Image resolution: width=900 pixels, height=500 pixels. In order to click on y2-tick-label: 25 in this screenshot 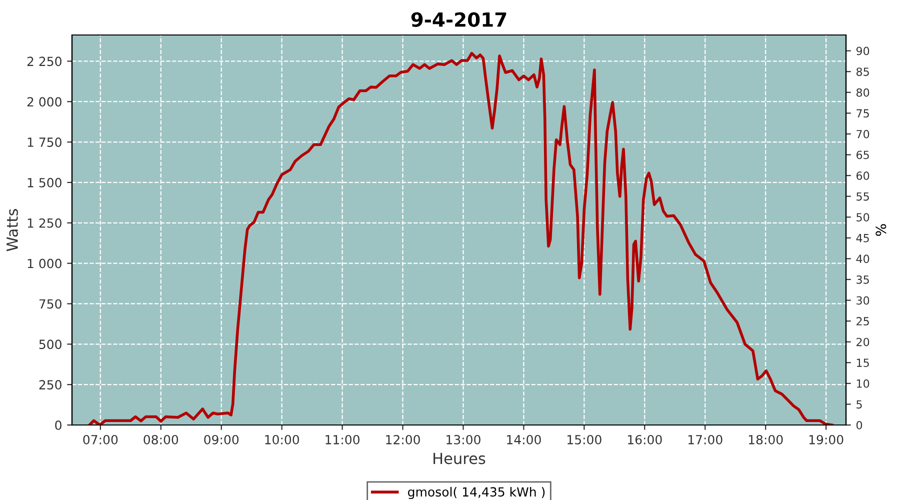, I will do `click(862, 321)`.